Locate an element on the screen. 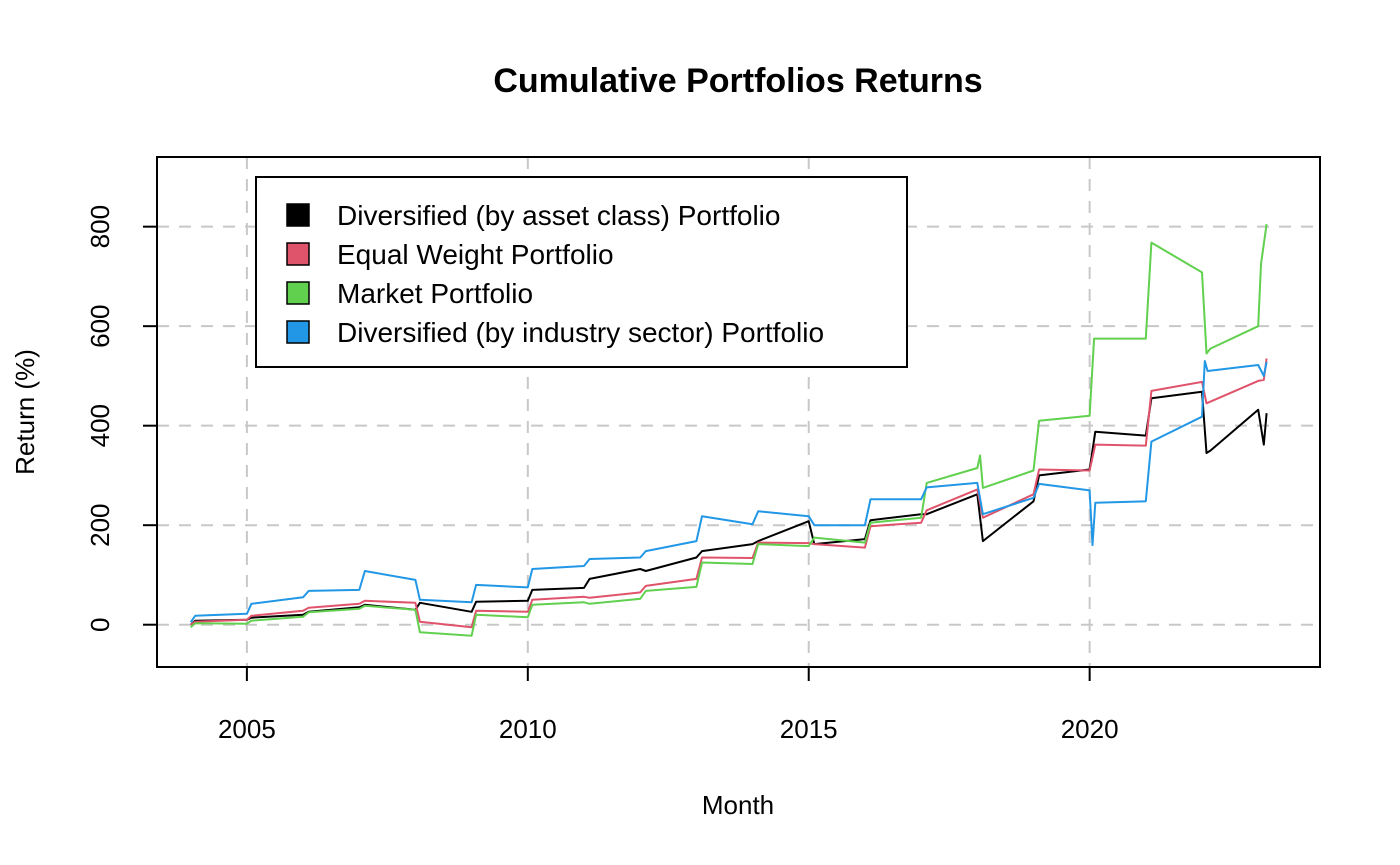 The height and width of the screenshot is (865, 1400). y-tick-label: 400 is located at coordinates (100, 425).